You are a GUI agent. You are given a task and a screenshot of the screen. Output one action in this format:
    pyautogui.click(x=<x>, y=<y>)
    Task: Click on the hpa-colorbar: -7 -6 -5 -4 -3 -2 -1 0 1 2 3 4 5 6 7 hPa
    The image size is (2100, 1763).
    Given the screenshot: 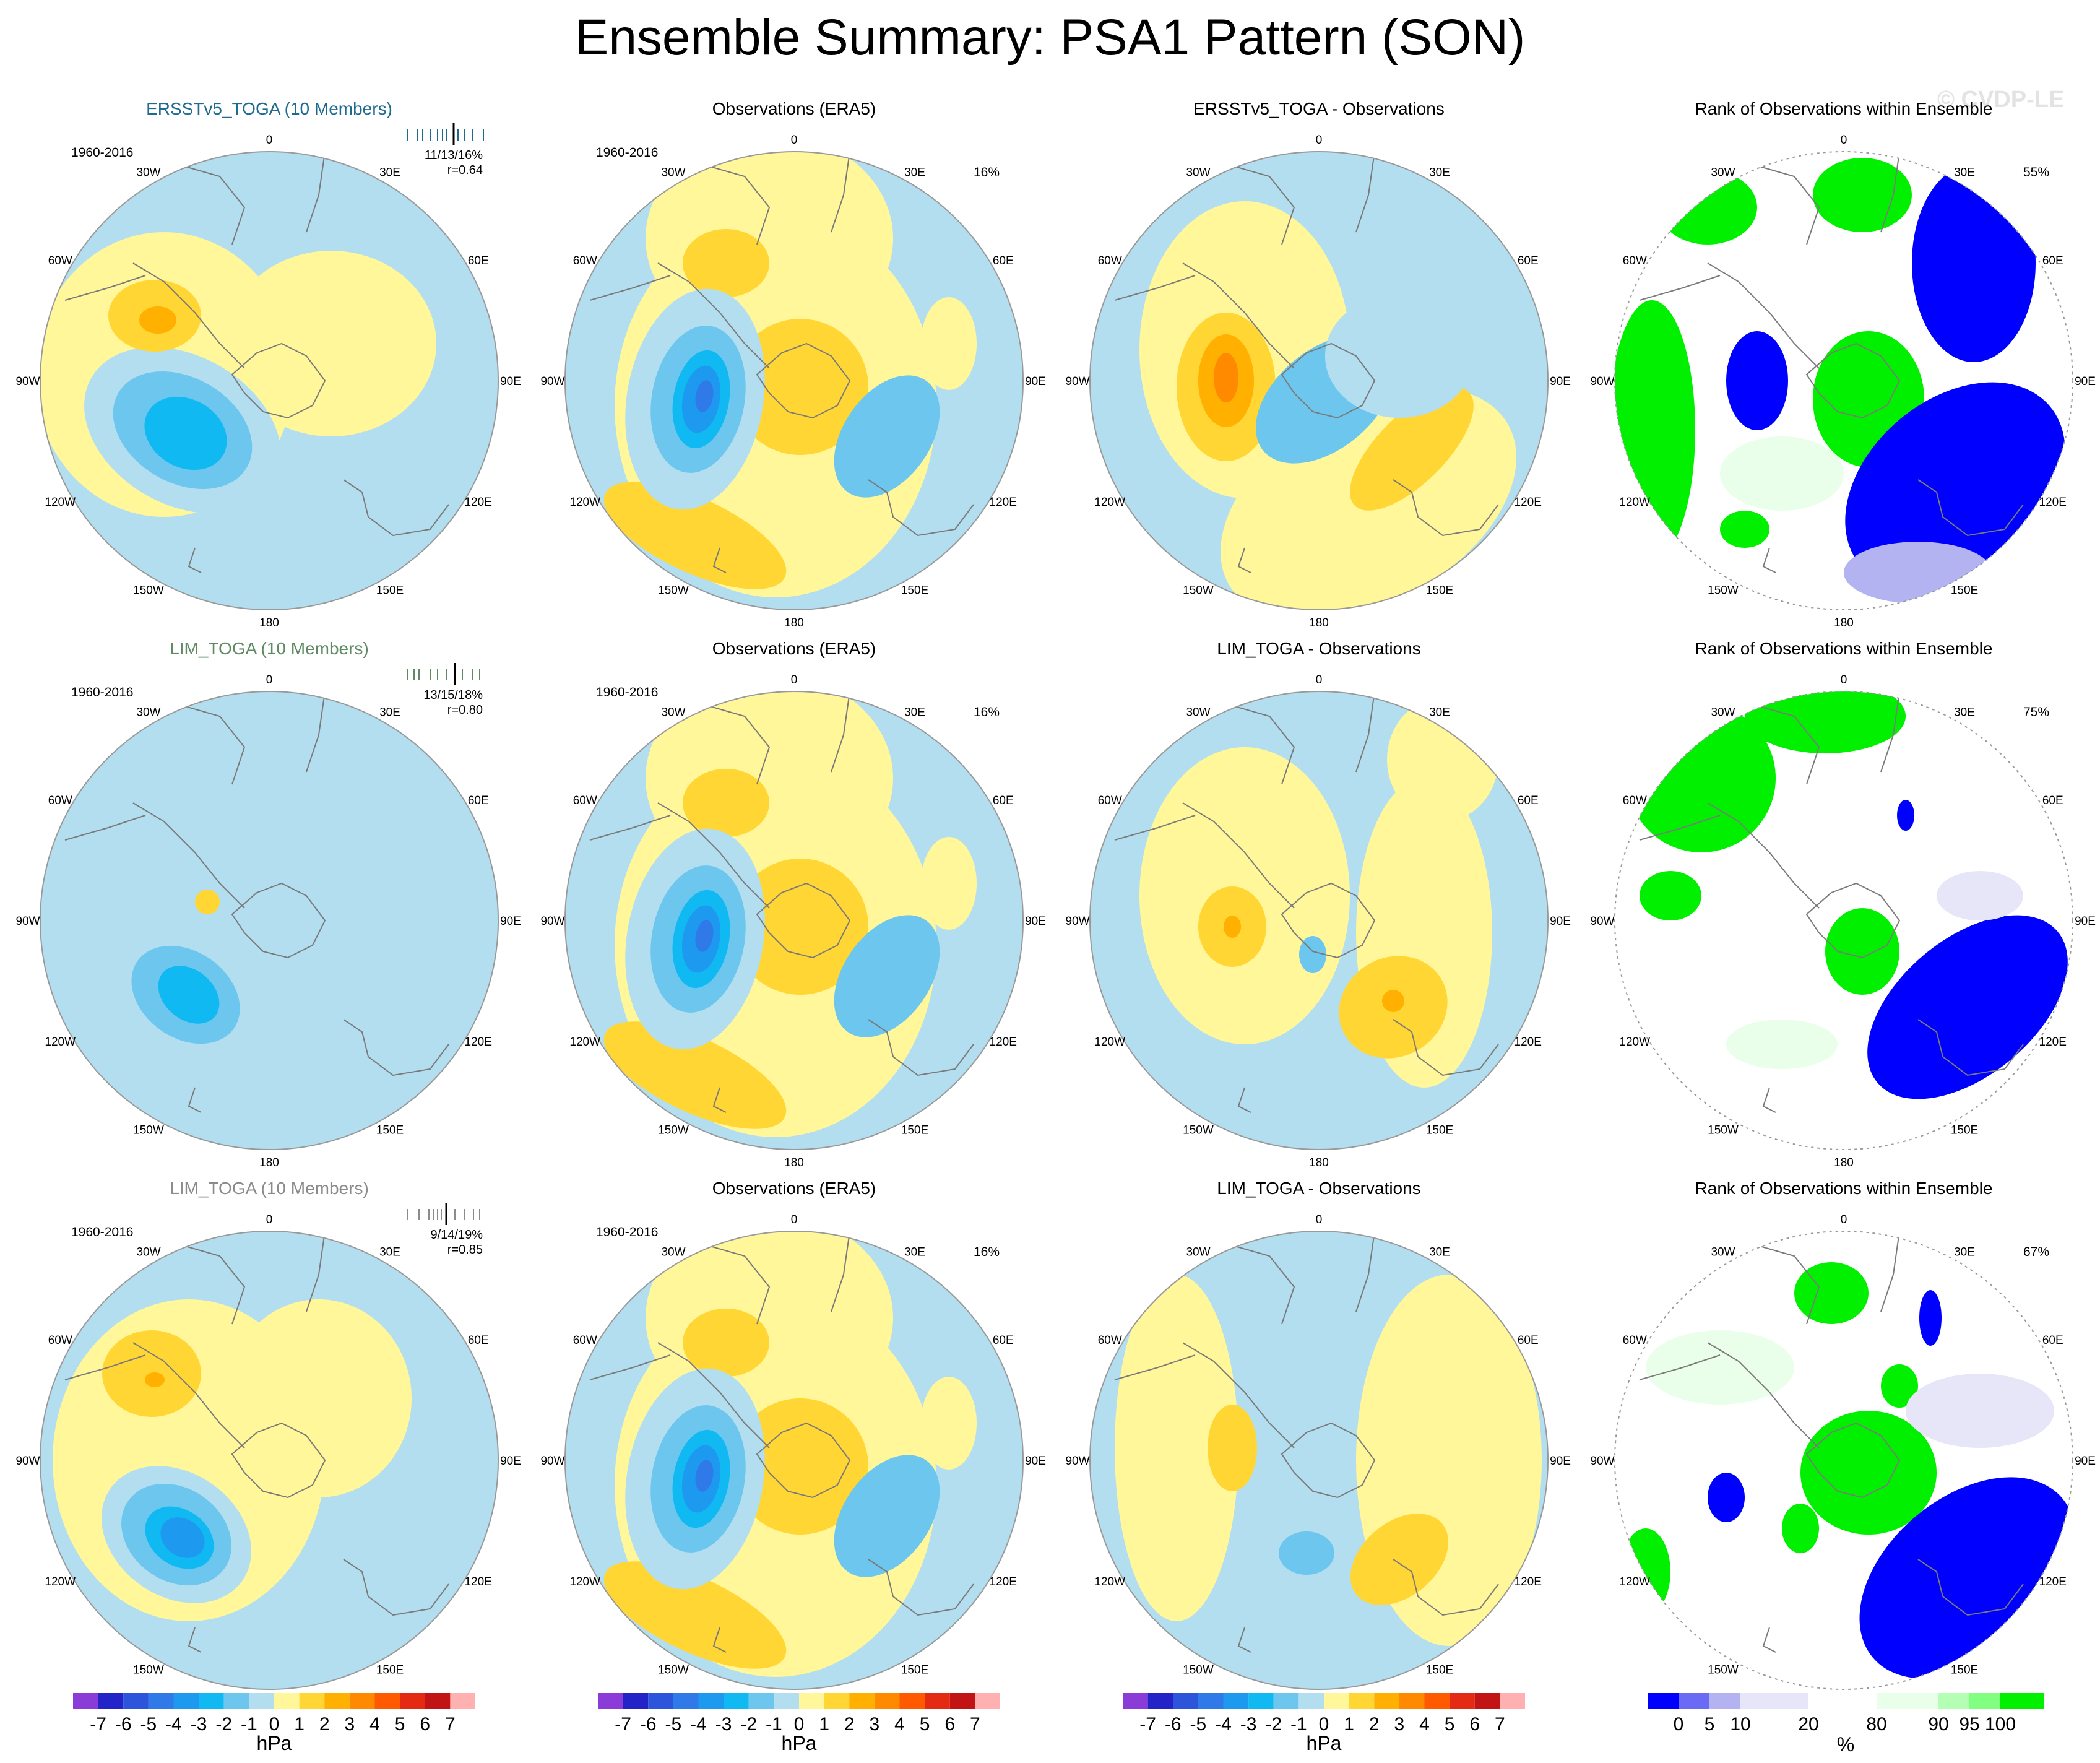 What is the action you would take?
    pyautogui.click(x=799, y=1725)
    